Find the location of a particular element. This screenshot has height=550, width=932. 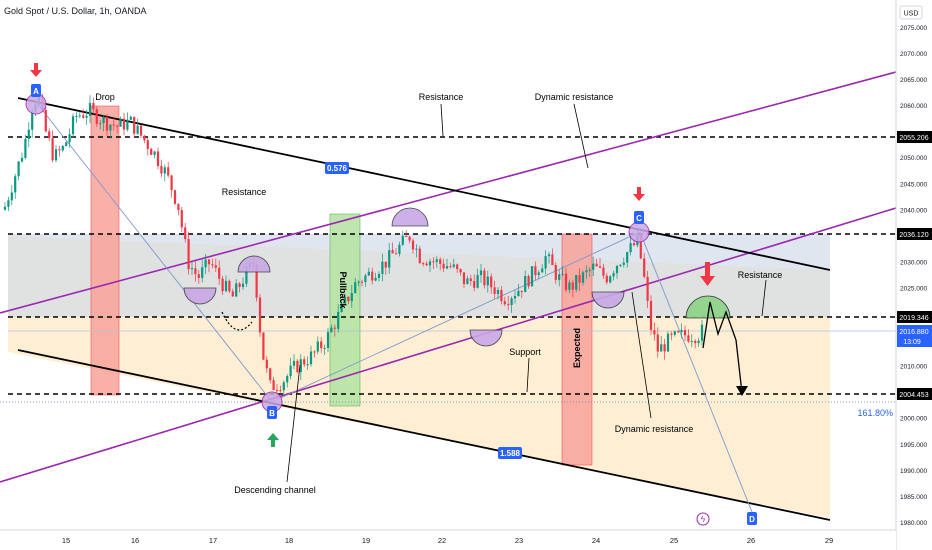

pointer-resistance-top is located at coordinates (442, 120).